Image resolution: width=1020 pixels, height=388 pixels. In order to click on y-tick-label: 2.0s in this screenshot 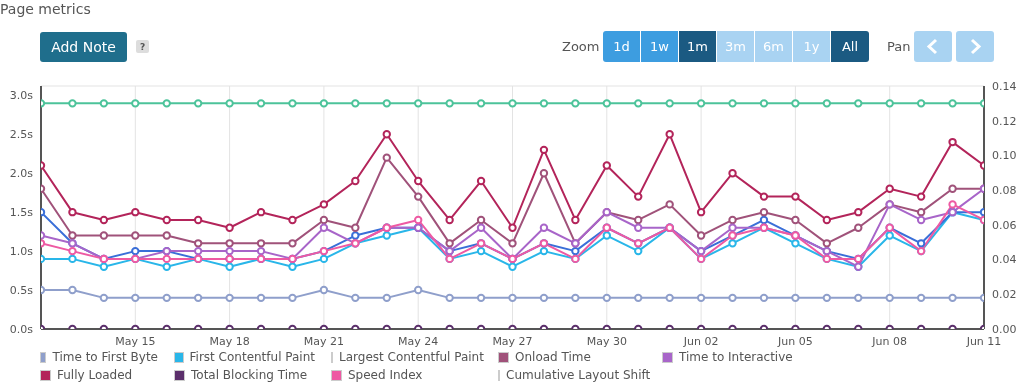, I will do `click(21, 174)`.